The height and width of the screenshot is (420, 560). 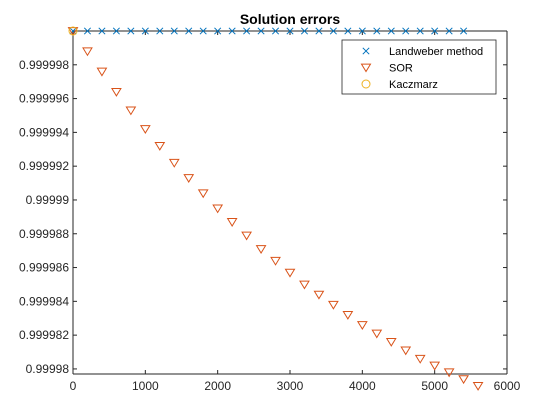 I want to click on y-tick-label: 0.99999, so click(x=48, y=200).